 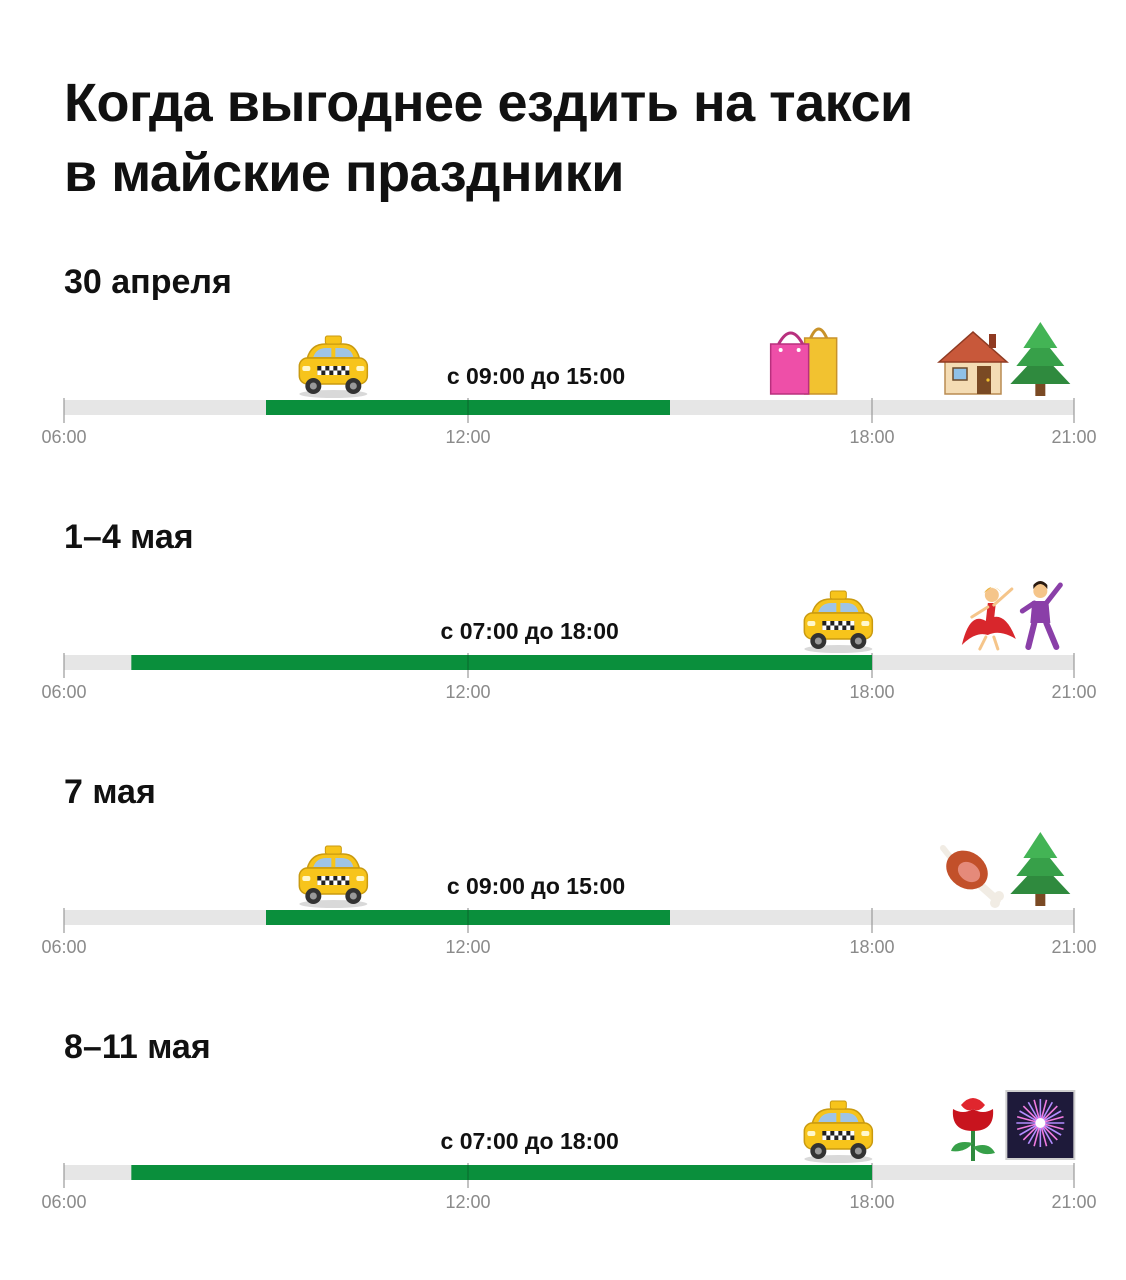 I want to click on rose-icon, so click(x=973, y=1129).